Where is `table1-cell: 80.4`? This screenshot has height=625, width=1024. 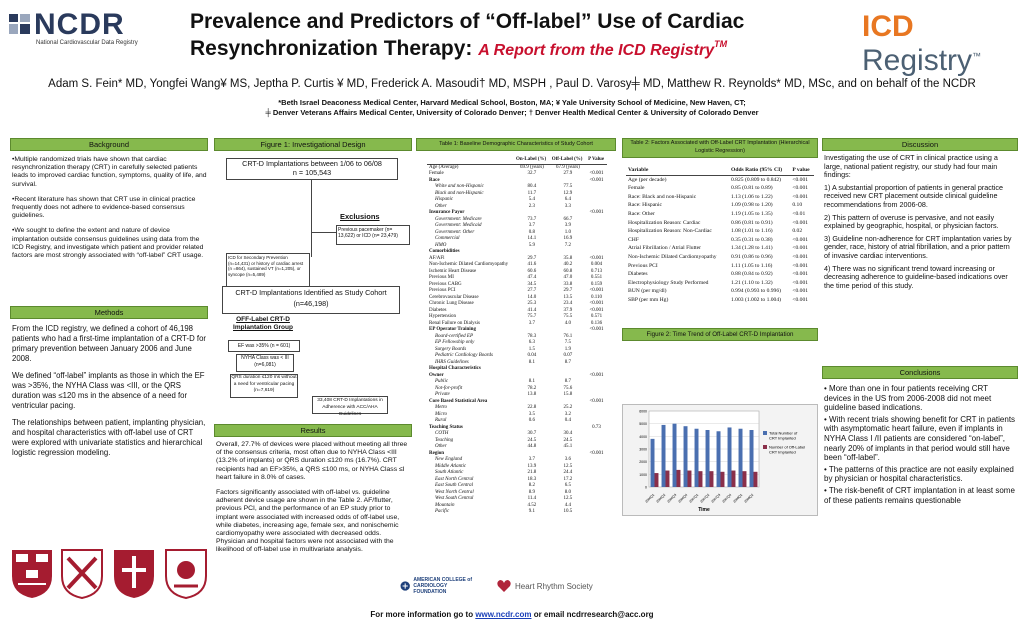
table1-cell: 80.4 is located at coordinates (532, 186).